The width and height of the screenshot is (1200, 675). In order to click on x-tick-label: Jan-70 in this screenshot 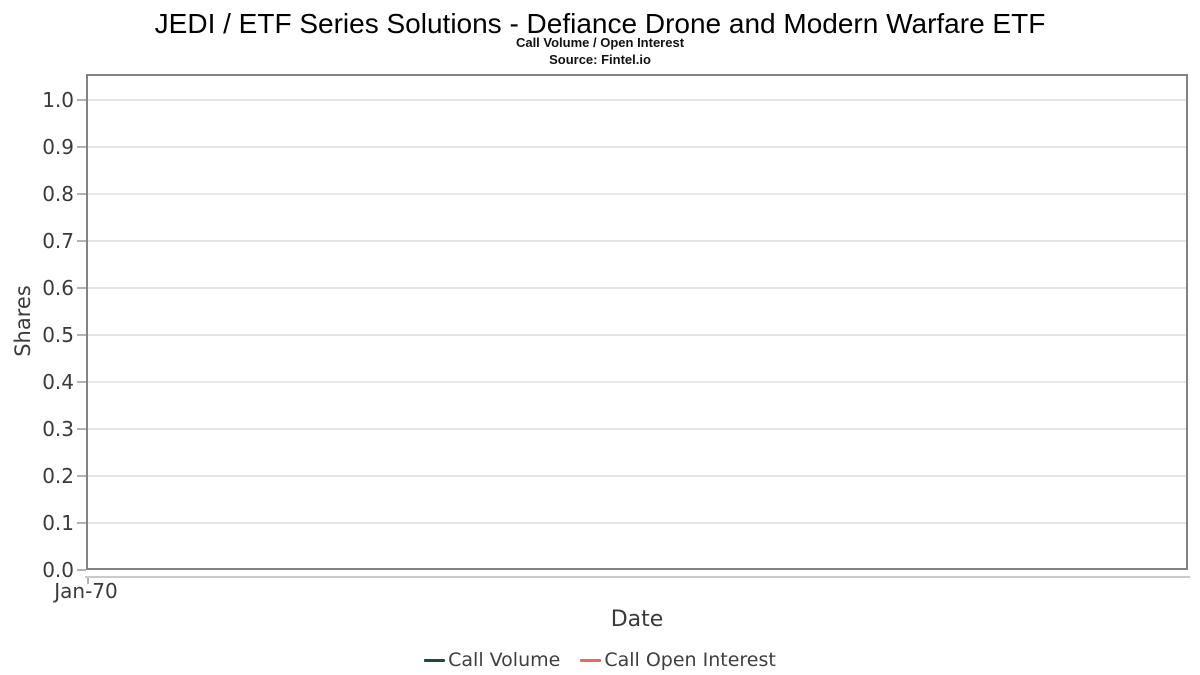, I will do `click(86, 591)`.